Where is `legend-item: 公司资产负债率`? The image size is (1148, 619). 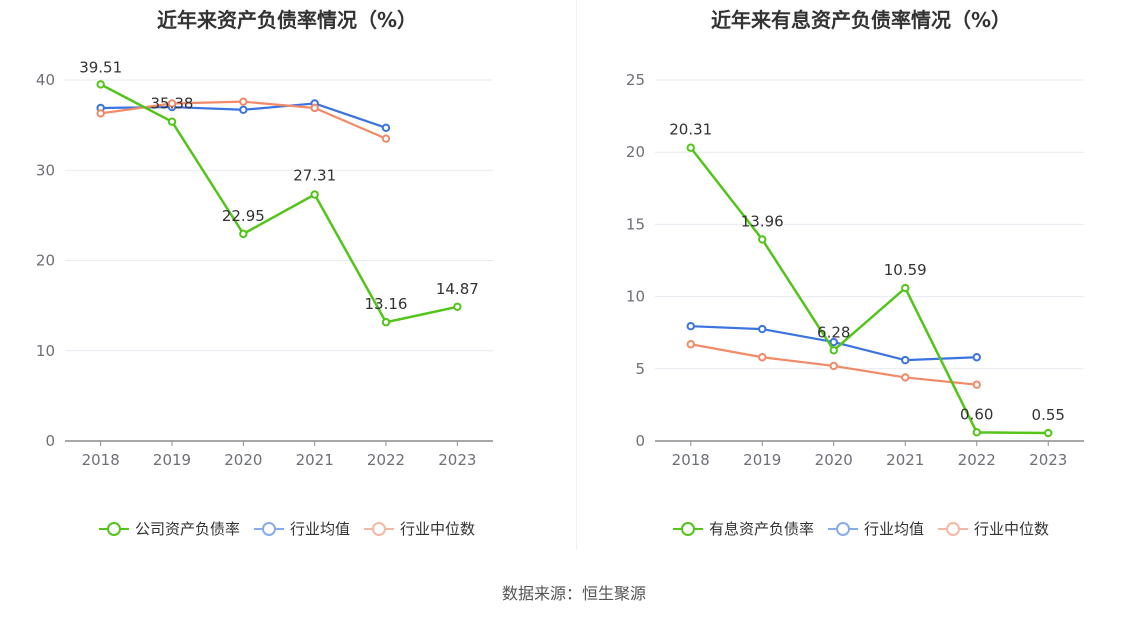 legend-item: 公司资产负债率 is located at coordinates (169, 528).